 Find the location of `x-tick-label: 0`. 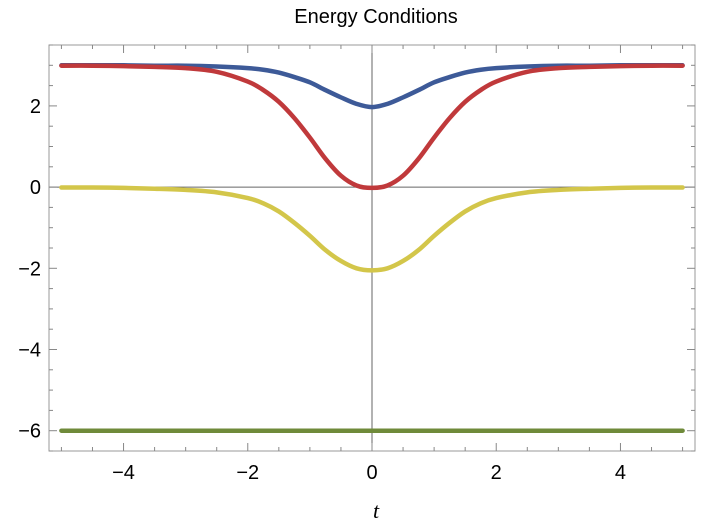

x-tick-label: 0 is located at coordinates (371, 473).